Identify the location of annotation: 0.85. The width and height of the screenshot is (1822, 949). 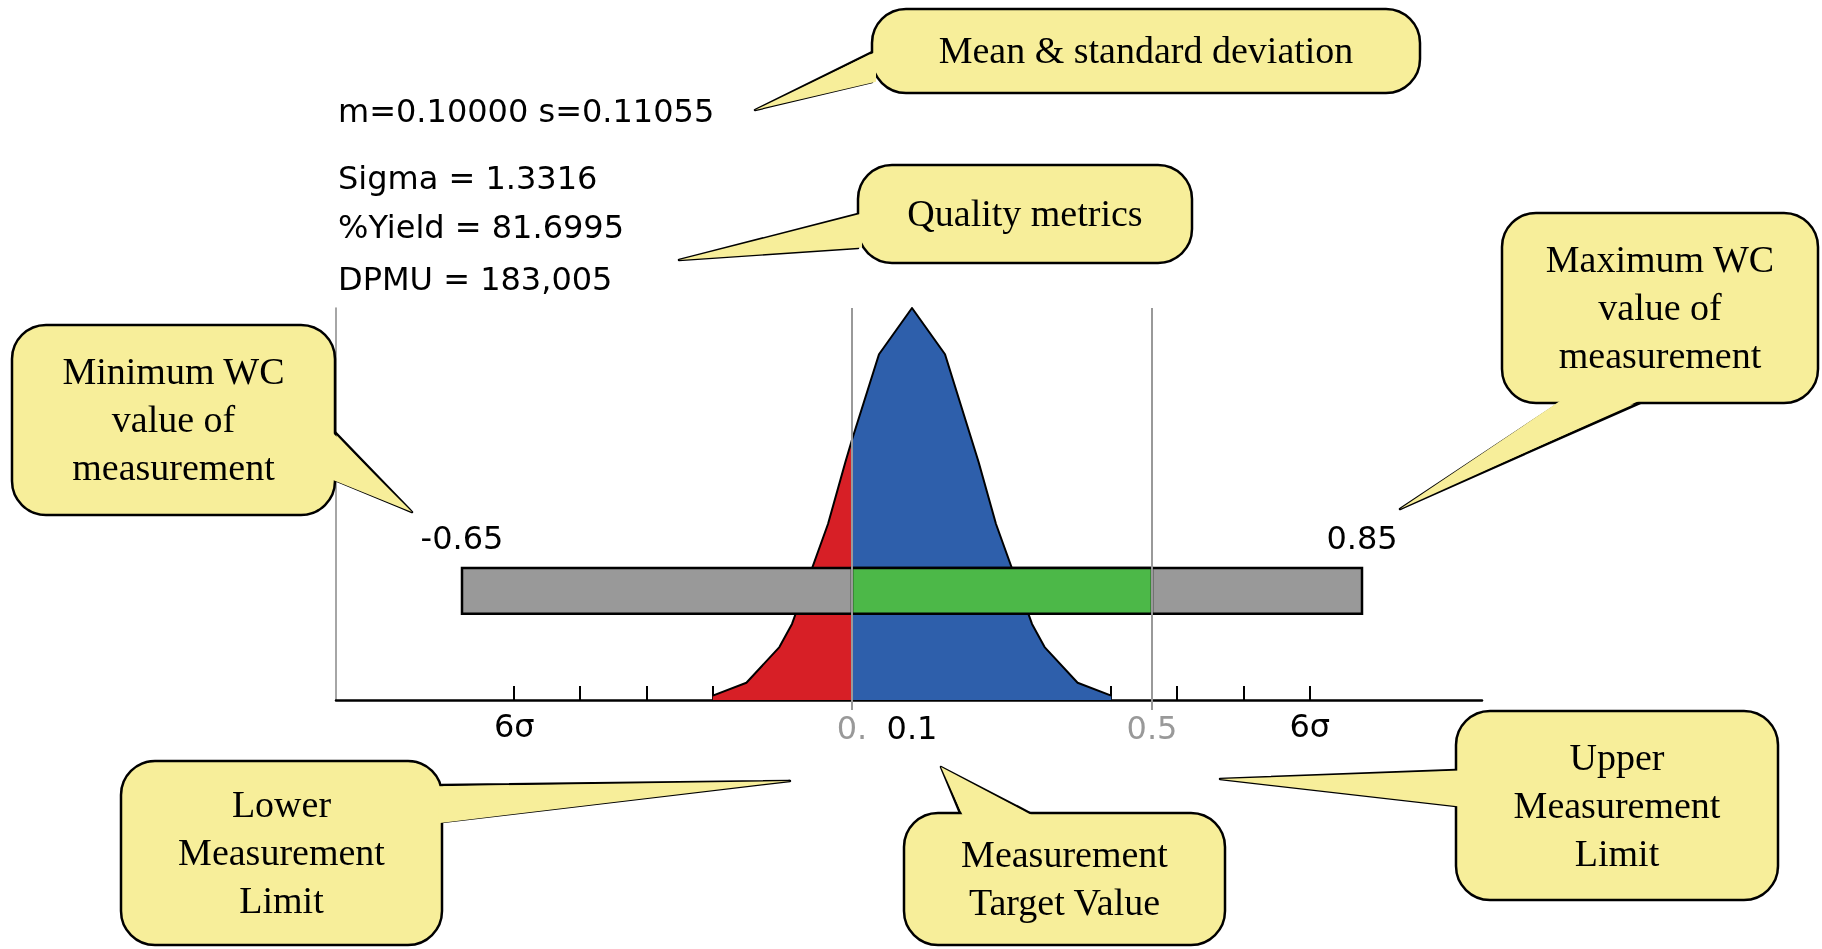
(1362, 537).